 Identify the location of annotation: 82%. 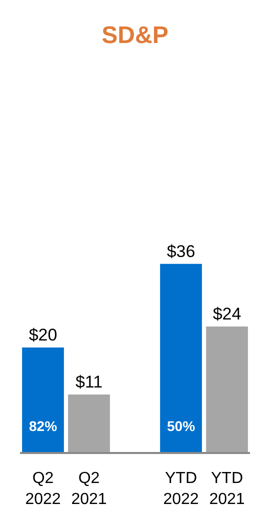
(43, 426).